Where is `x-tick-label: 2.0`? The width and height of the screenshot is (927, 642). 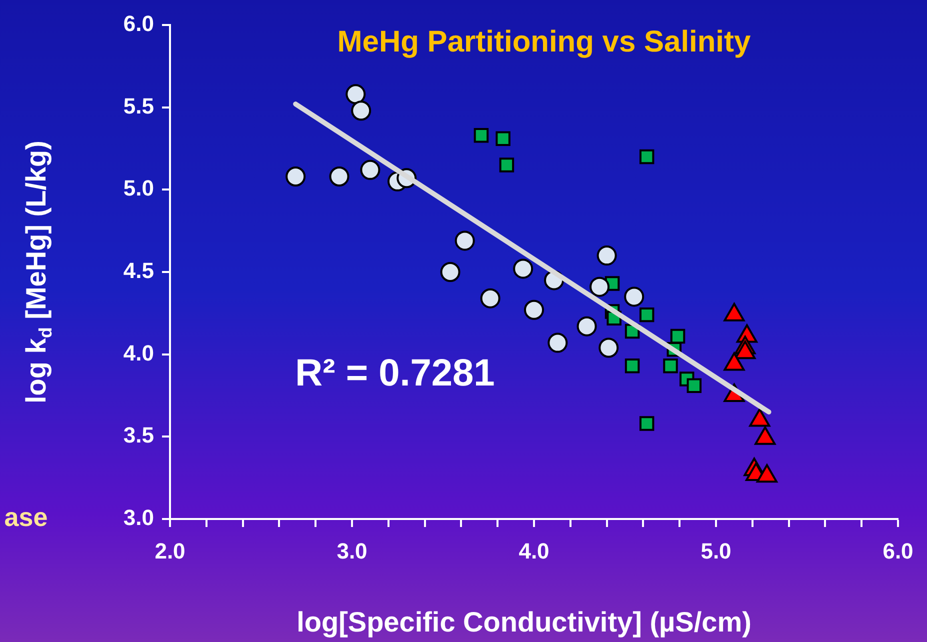
x-tick-label: 2.0 is located at coordinates (170, 551).